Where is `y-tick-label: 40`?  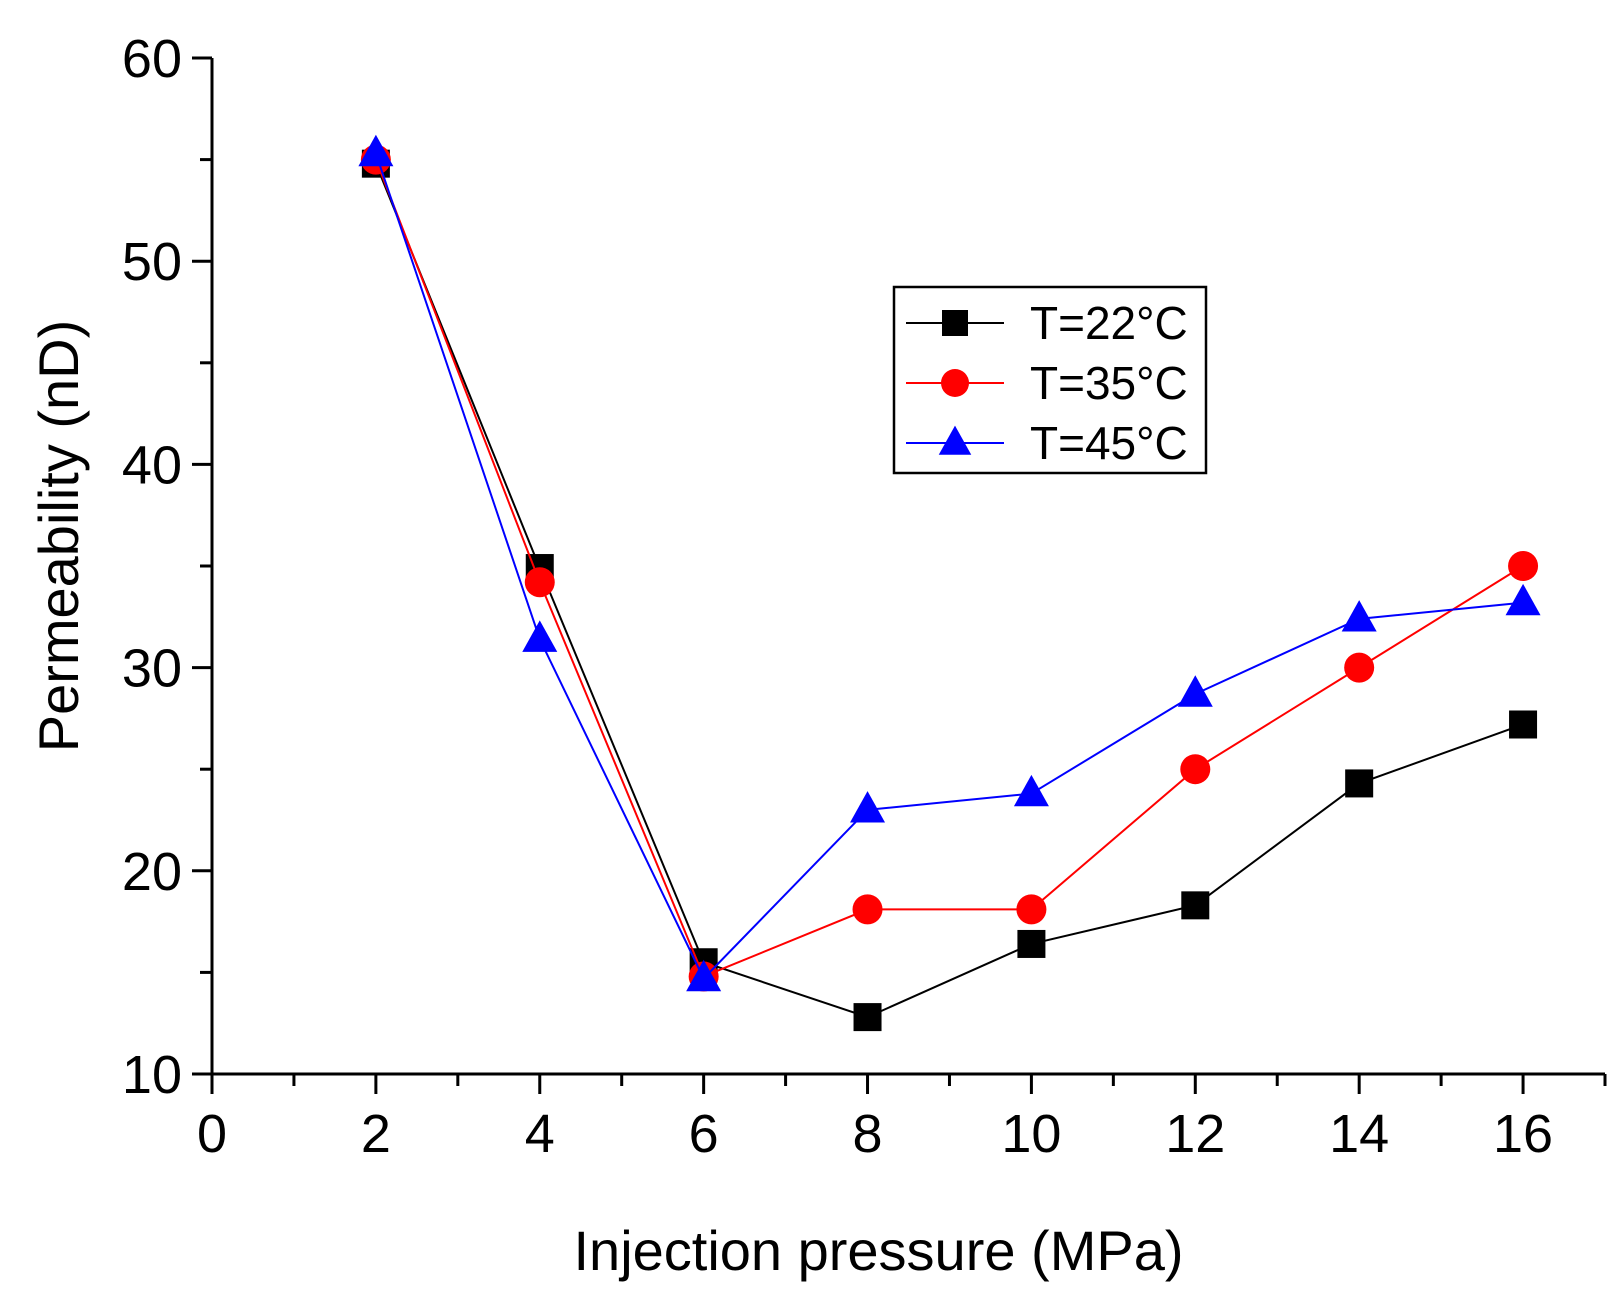
y-tick-label: 40 is located at coordinates (152, 465).